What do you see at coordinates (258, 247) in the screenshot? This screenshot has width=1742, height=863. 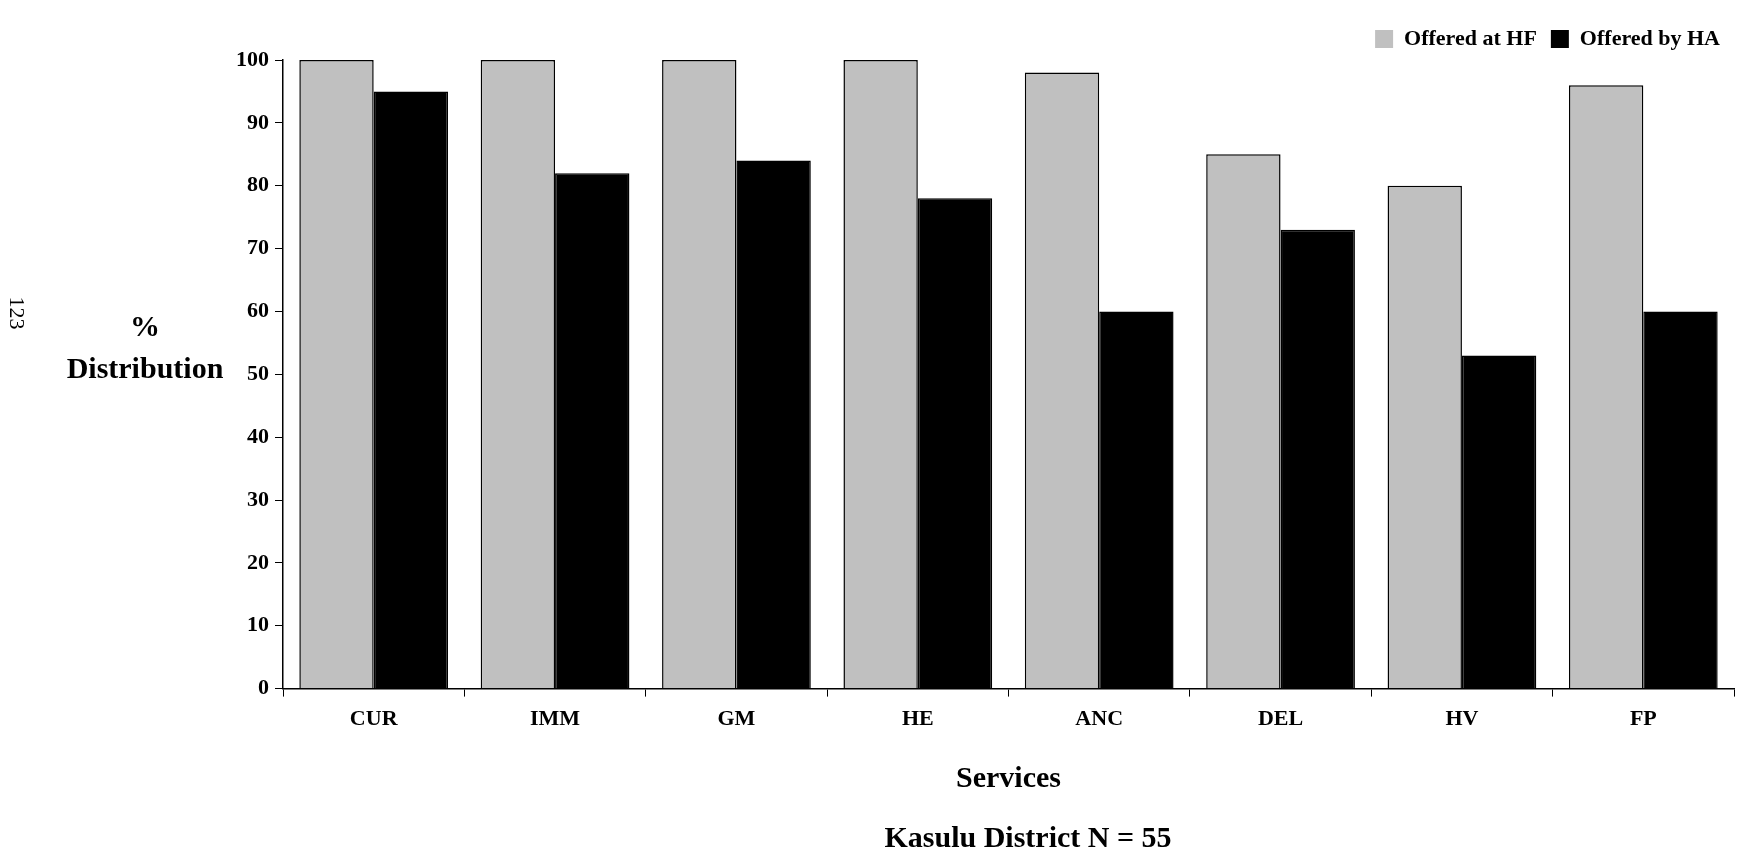 I see `y-tick-label: 70` at bounding box center [258, 247].